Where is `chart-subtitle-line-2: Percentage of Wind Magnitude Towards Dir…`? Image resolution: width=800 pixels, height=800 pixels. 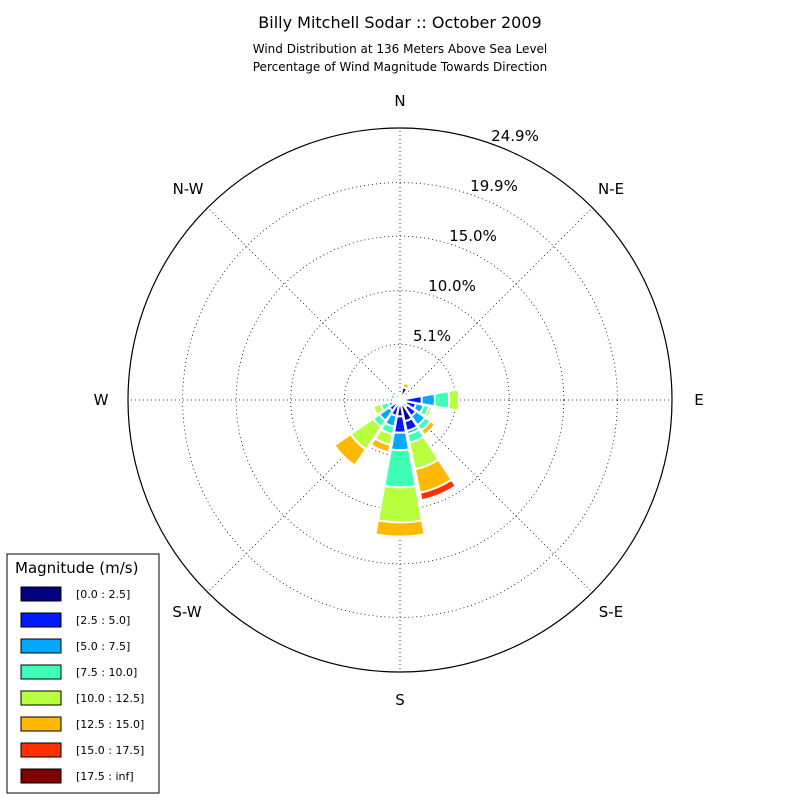
chart-subtitle-line-2: Percentage of Wind Magnitude Towards Dir… is located at coordinates (400, 67).